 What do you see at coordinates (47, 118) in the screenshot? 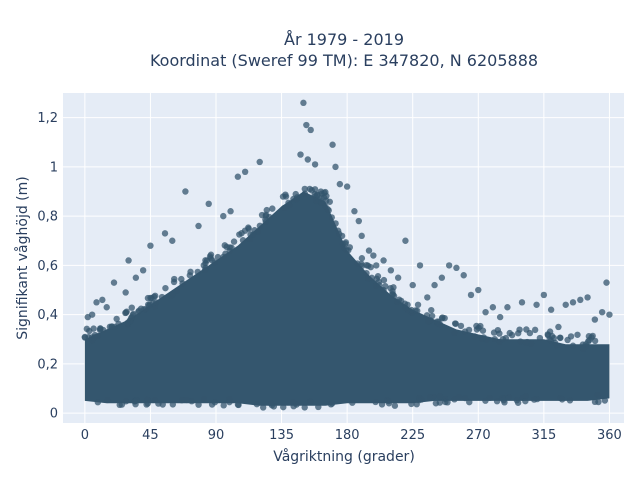
I see `y-tick-label: 1,2` at bounding box center [47, 118].